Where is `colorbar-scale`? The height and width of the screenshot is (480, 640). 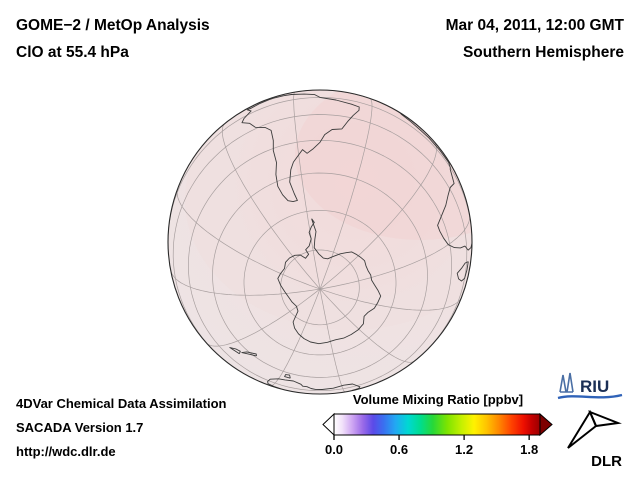
colorbar-scale is located at coordinates (437, 426).